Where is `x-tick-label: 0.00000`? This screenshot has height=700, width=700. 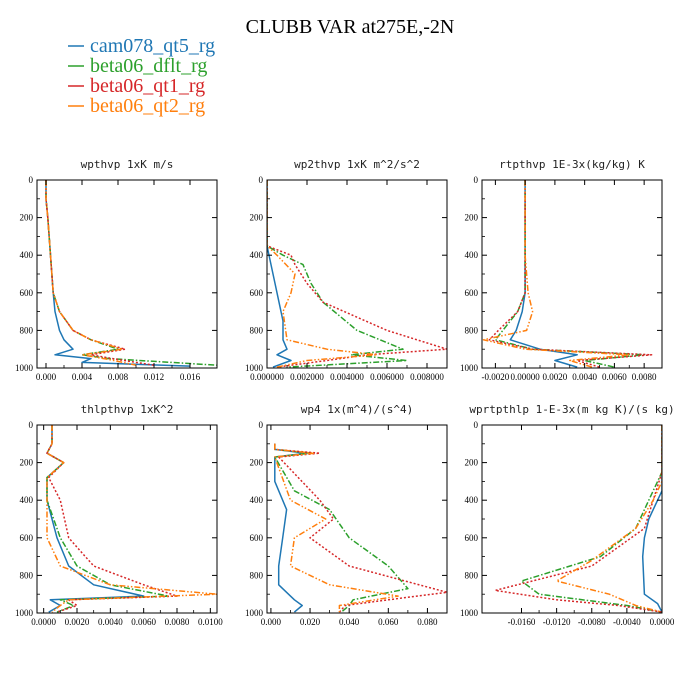 x-tick-label: 0.00000 is located at coordinates (526, 377).